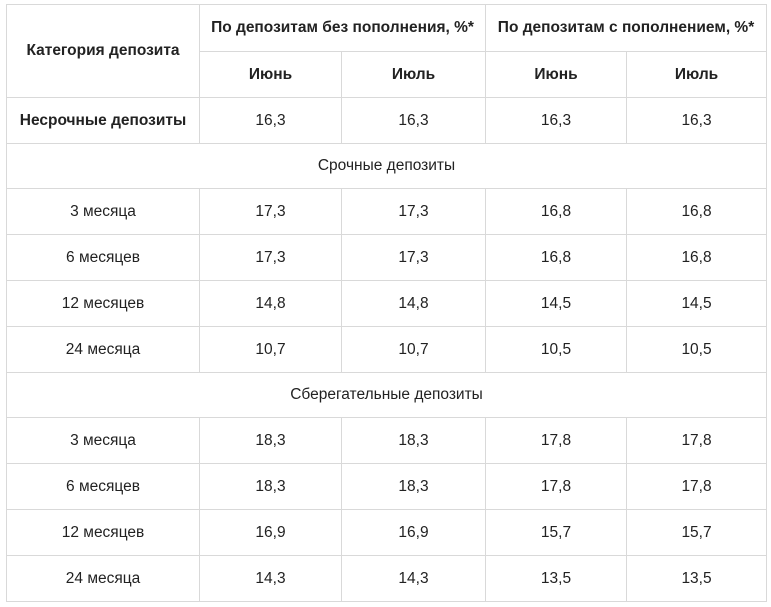  I want to click on header-group-no-topup: По депозитам без пополнения, %*, so click(342, 28).